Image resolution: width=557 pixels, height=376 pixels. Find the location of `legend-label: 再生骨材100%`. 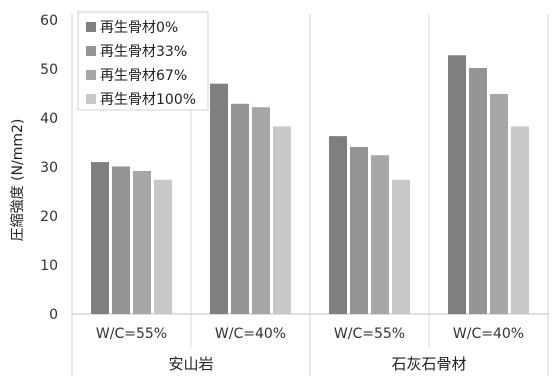

legend-label: 再生骨材100% is located at coordinates (148, 100).